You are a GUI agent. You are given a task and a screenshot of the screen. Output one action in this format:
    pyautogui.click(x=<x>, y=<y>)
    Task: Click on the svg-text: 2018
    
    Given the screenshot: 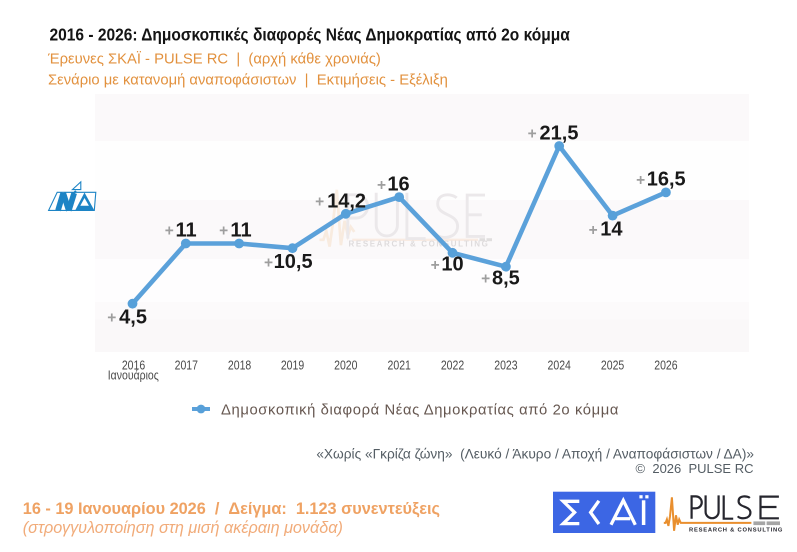 What is the action you would take?
    pyautogui.click(x=240, y=365)
    